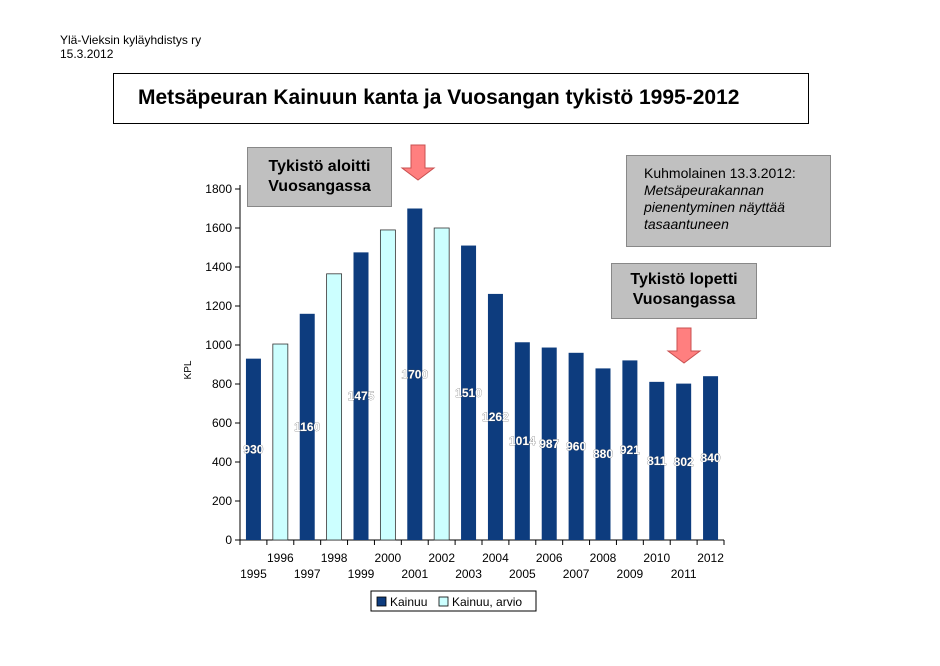 Image resolution: width=940 pixels, height=666 pixels. Describe the element at coordinates (319, 166) in the screenshot. I see `artillery-start-line1: Tykistö aloitti` at that location.